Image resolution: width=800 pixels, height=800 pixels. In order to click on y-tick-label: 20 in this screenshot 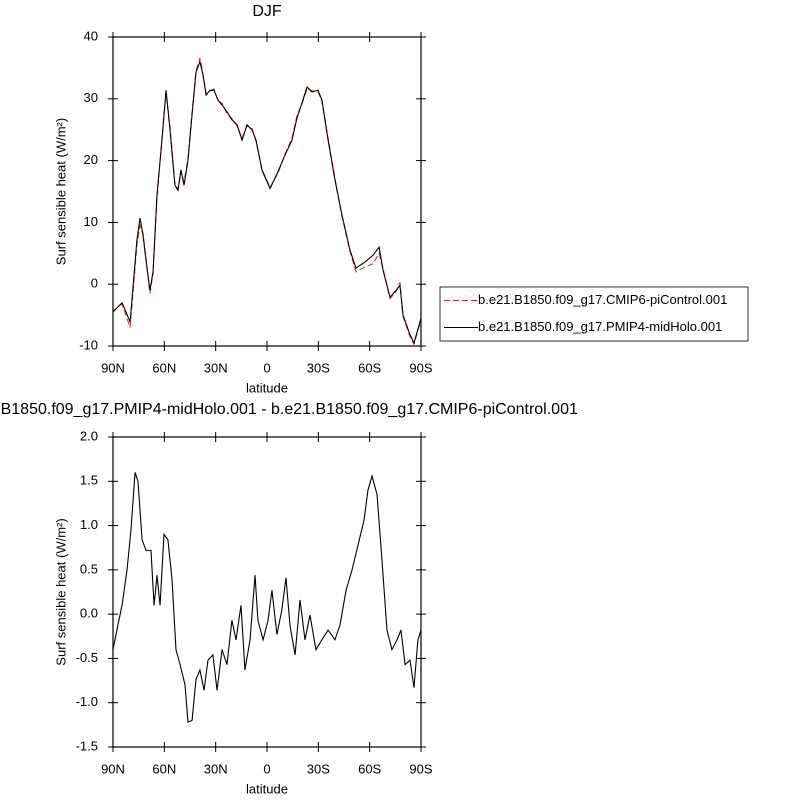, I will do `click(91, 159)`.